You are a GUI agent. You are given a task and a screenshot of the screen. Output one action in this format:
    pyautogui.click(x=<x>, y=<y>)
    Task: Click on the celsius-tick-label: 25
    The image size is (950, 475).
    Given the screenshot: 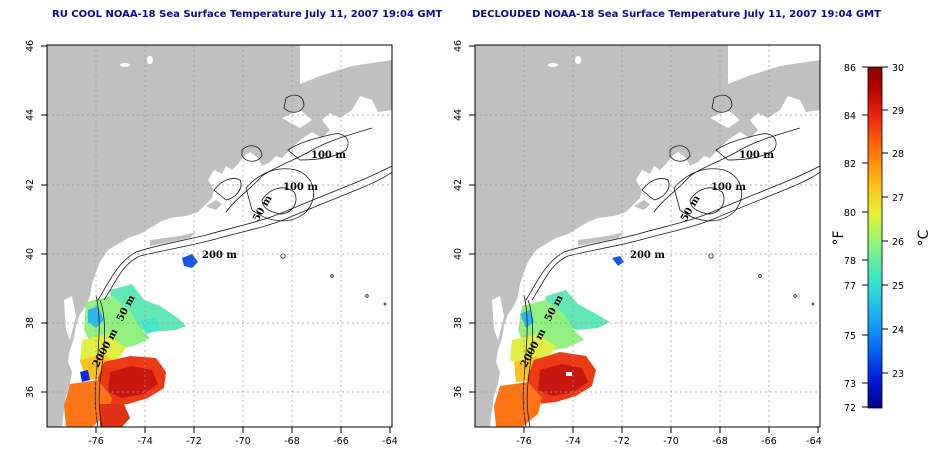 What is the action you would take?
    pyautogui.click(x=898, y=286)
    